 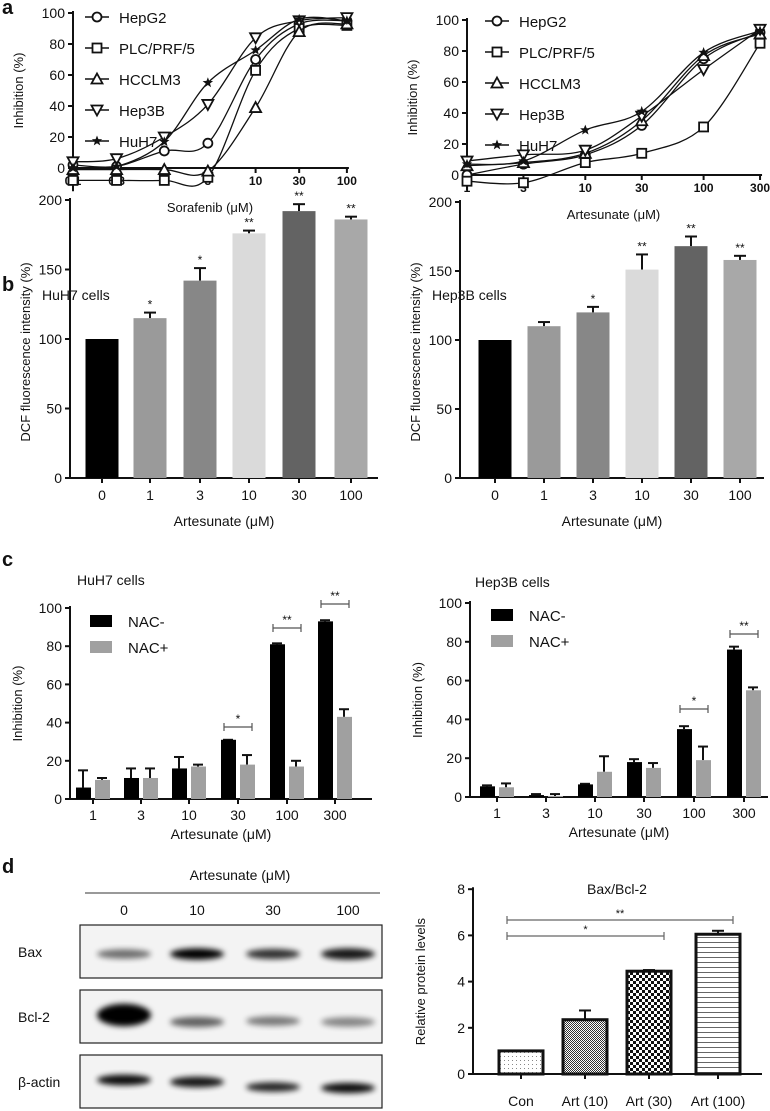 What do you see at coordinates (124, 910) in the screenshot?
I see `blot-lane-label: 0` at bounding box center [124, 910].